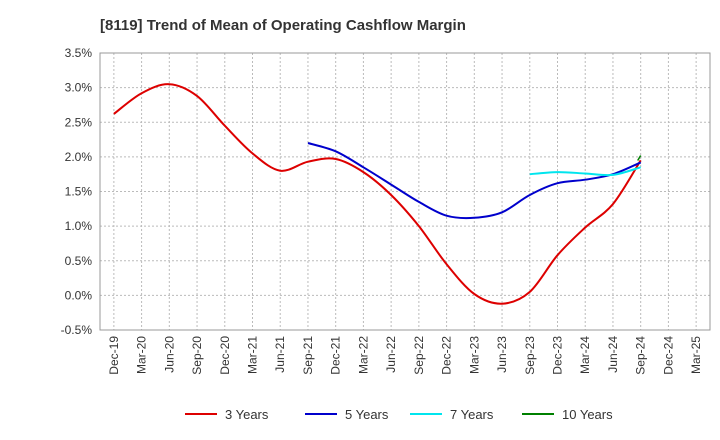 This screenshot has height=440, width=720. I want to click on y-tick-label: 1.5%, so click(79, 192).